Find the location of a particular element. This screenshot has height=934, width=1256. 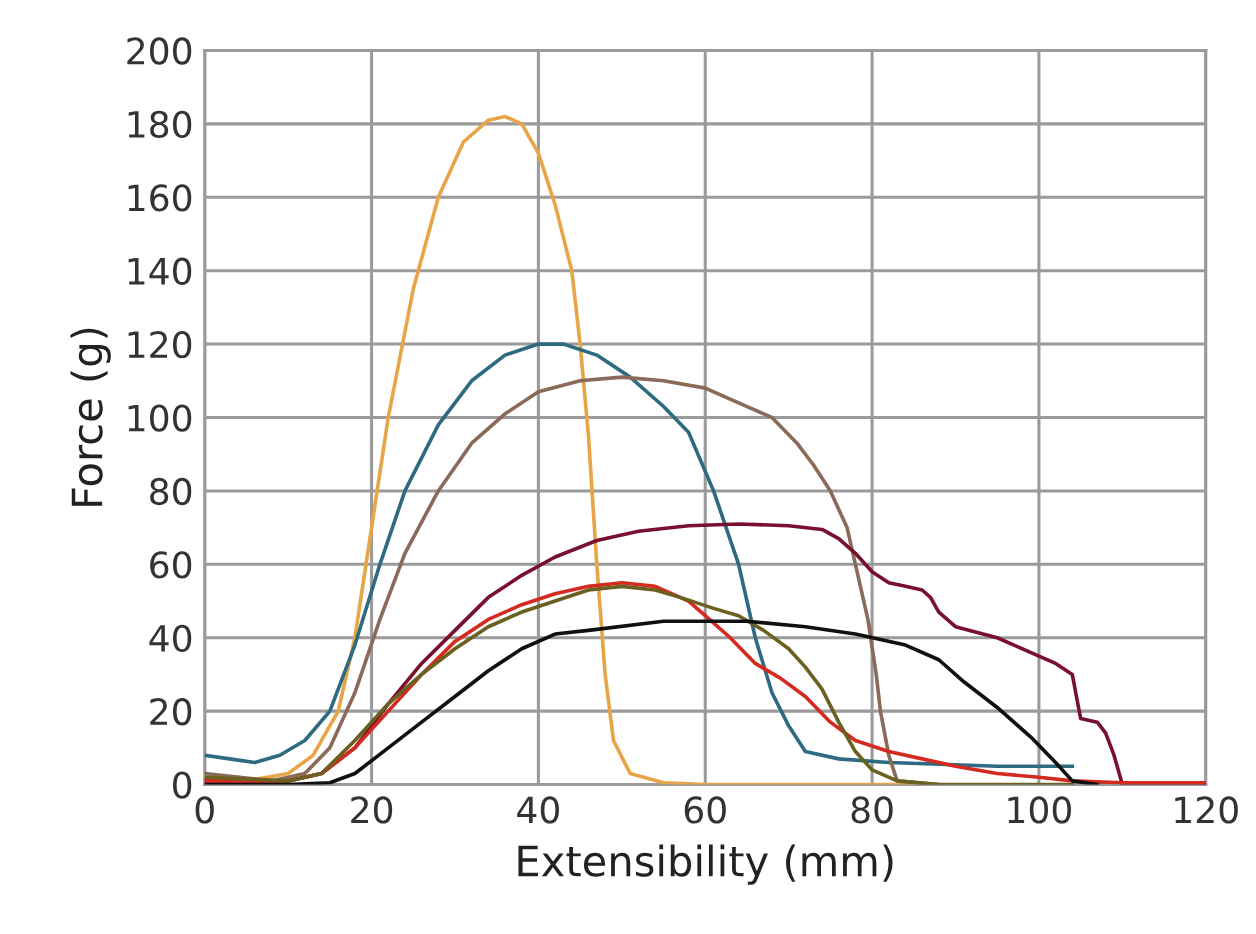

y-tick-label: 100 is located at coordinates (160, 418).